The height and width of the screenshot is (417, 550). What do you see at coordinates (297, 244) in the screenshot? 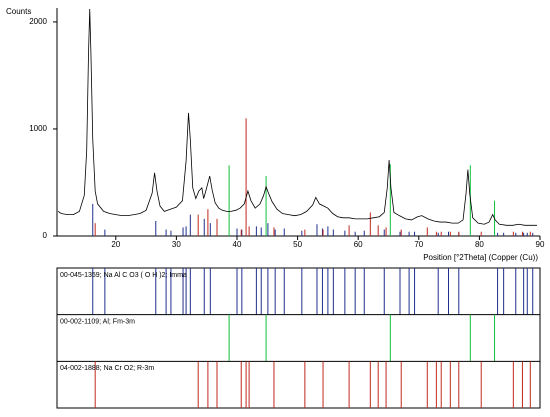
I see `x-tick-label: 50` at bounding box center [297, 244].